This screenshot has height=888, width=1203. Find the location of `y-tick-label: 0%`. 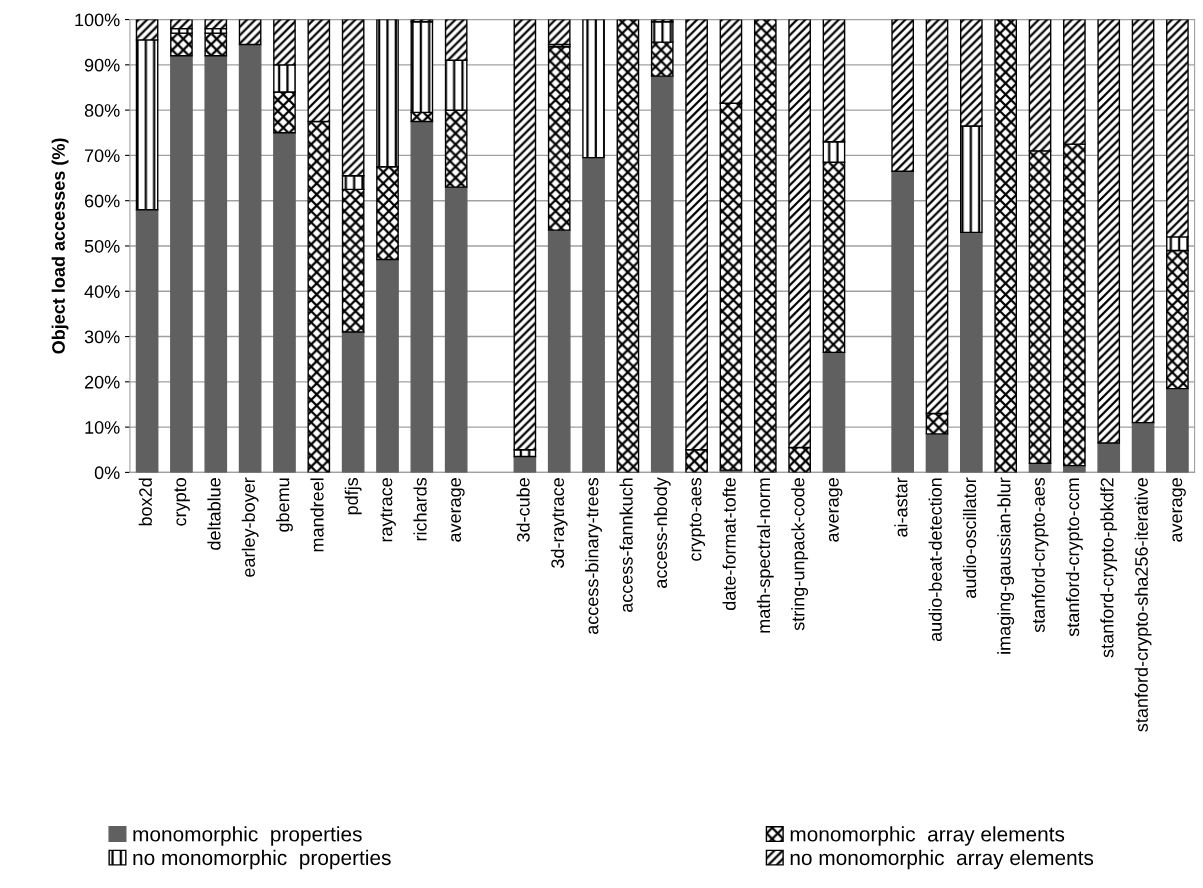

y-tick-label: 0% is located at coordinates (107, 473).